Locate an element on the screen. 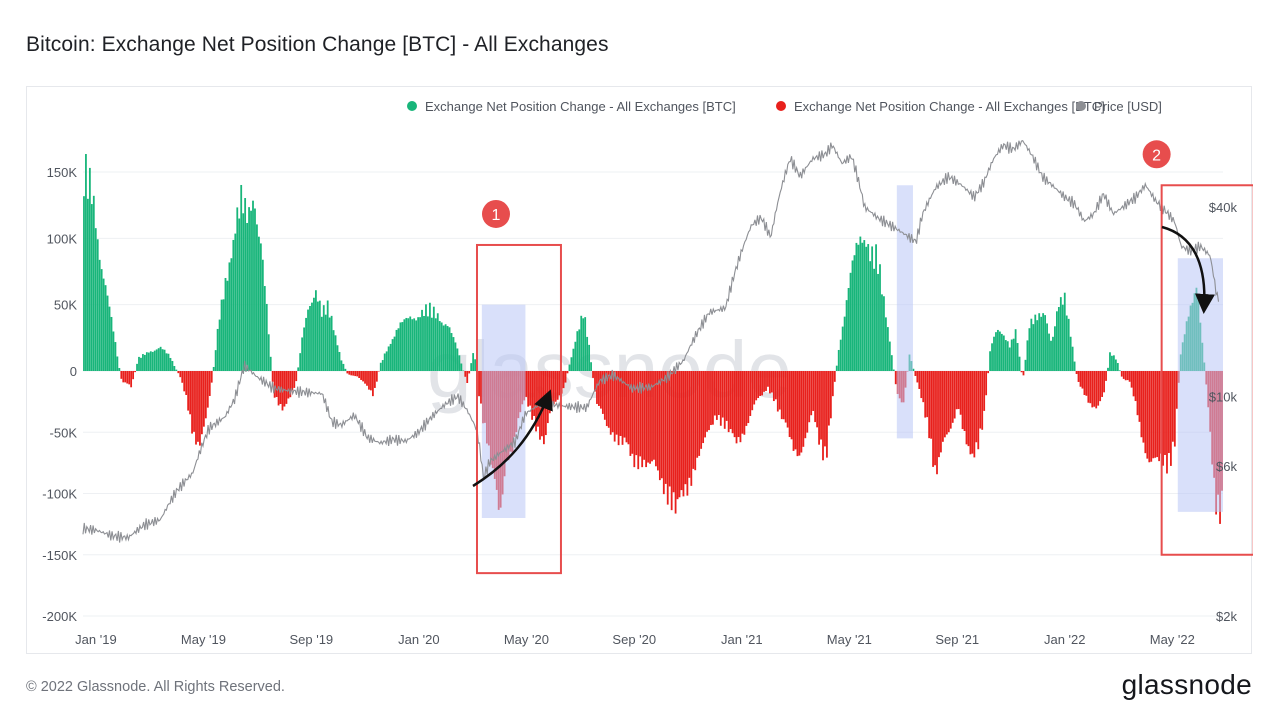 This screenshot has height=720, width=1280. legend-item: Price [USD] is located at coordinates (1119, 106).